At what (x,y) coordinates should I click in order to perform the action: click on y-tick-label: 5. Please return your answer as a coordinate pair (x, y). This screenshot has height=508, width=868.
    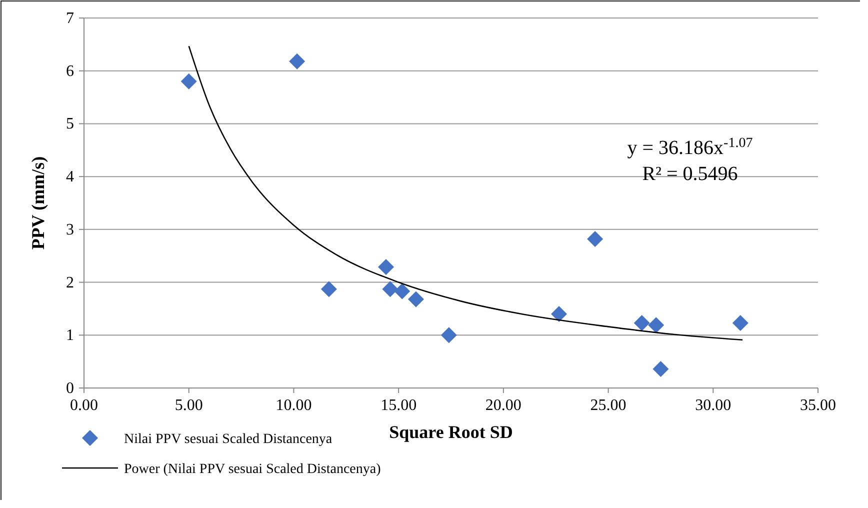
    Looking at the image, I should click on (70, 124).